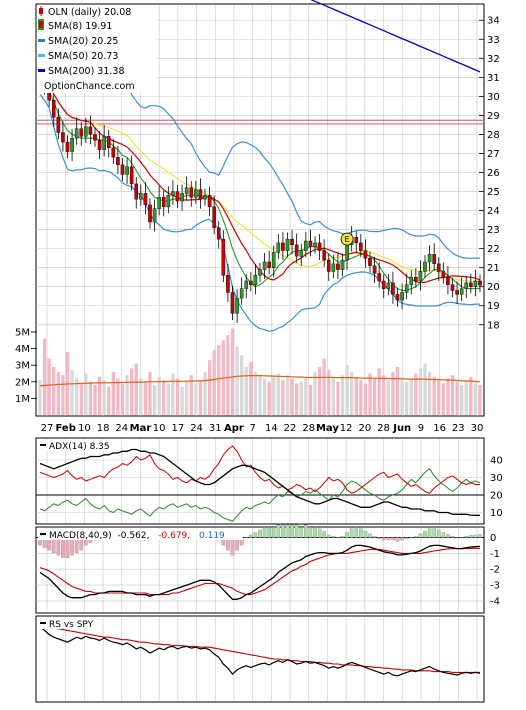 The width and height of the screenshot is (526, 710). What do you see at coordinates (495, 601) in the screenshot?
I see `macd-tick-label: -4` at bounding box center [495, 601].